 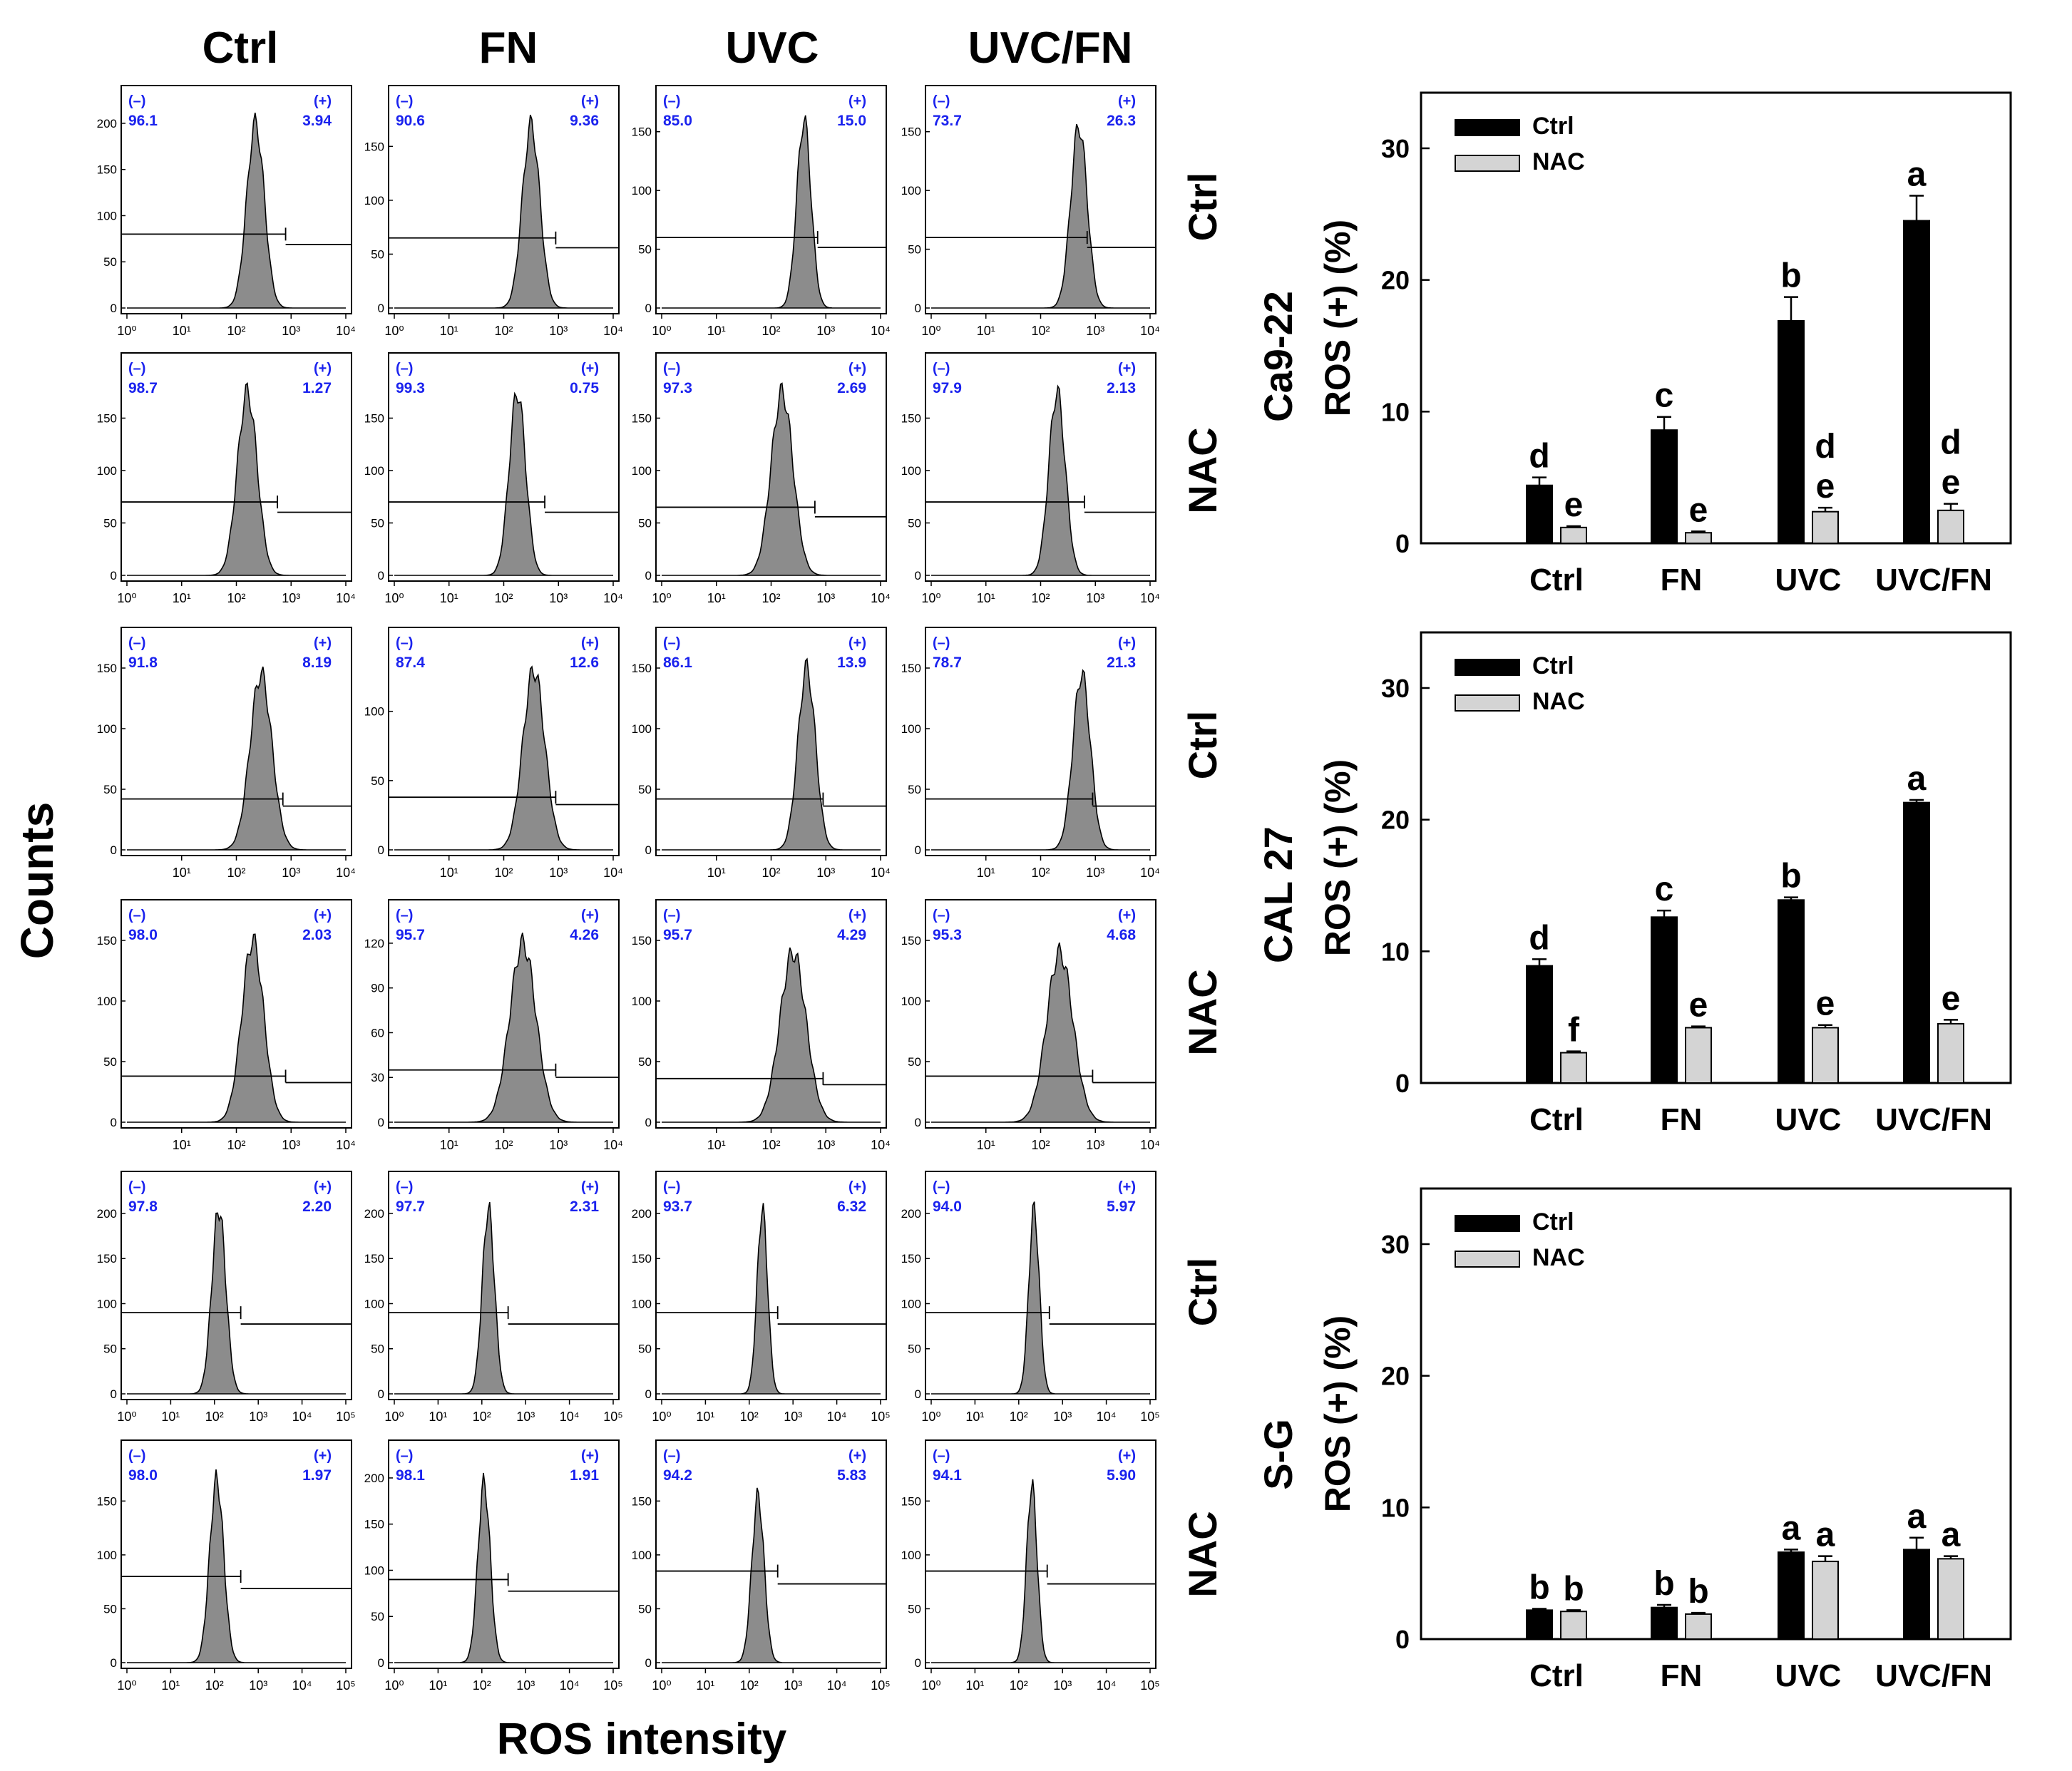 What do you see at coordinates (143, 935) in the screenshot?
I see `gate-negative-percent: 98.0` at bounding box center [143, 935].